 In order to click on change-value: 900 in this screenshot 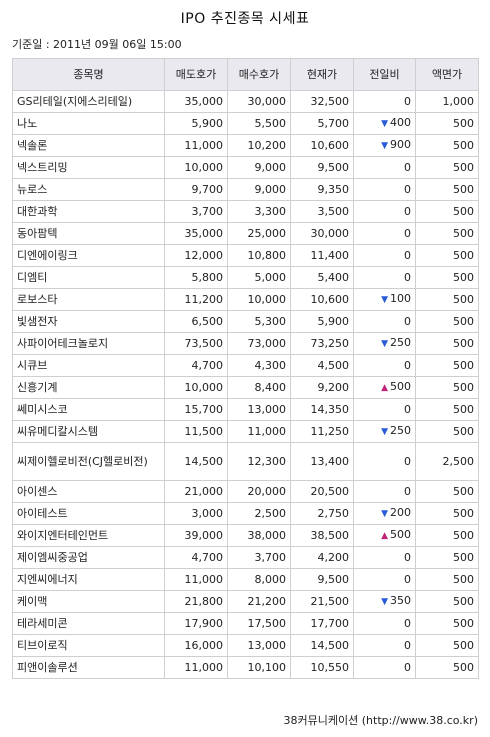, I will do `click(400, 144)`.